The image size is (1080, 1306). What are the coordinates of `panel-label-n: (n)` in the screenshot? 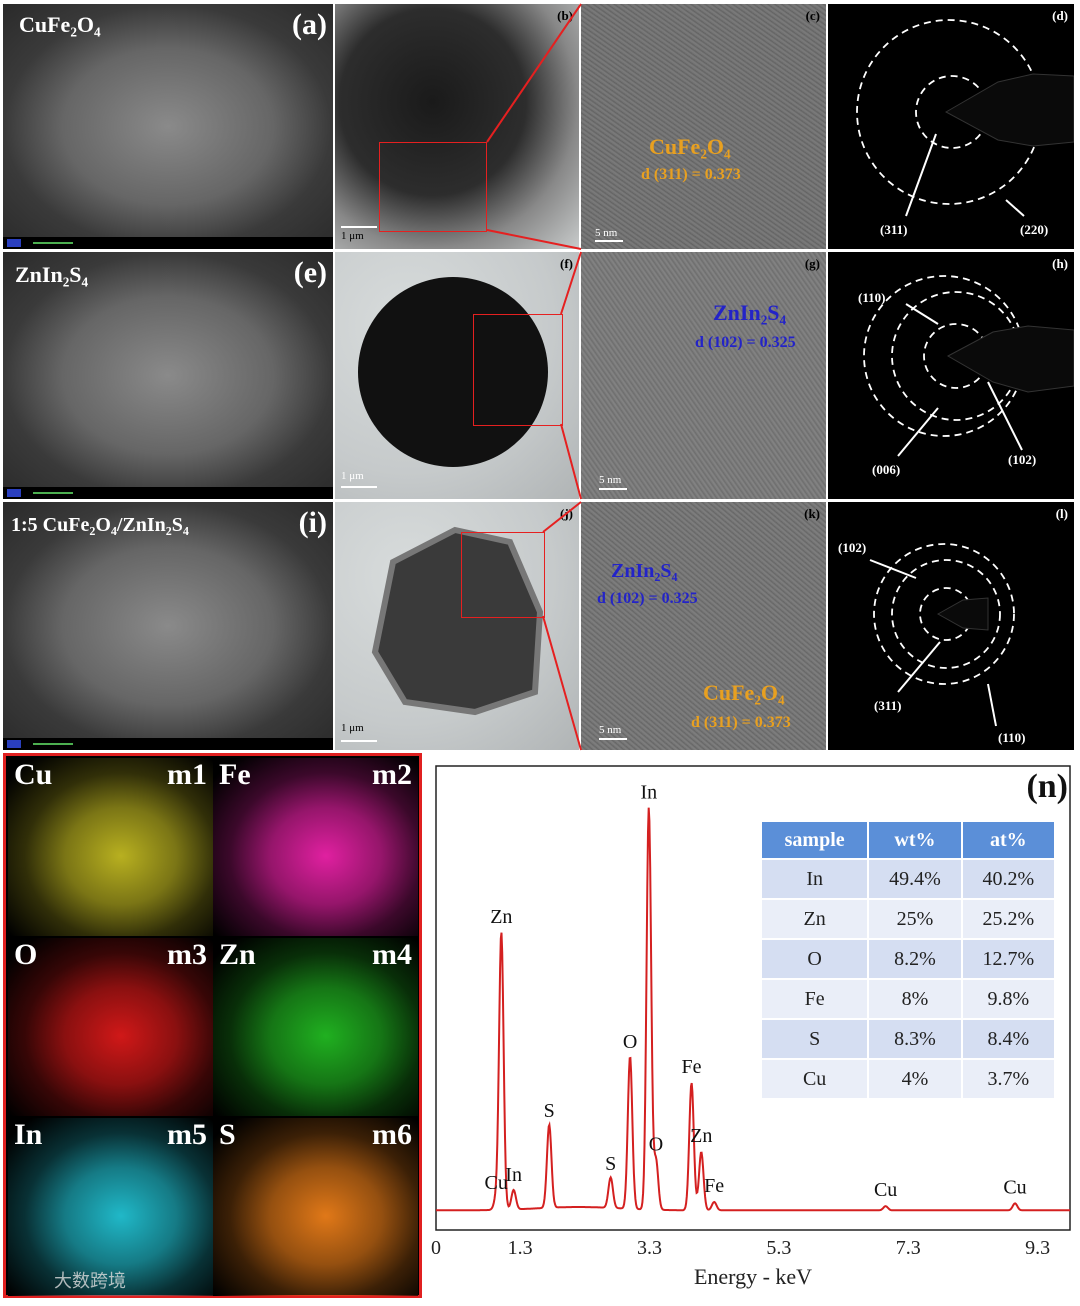 It's located at (1047, 786).